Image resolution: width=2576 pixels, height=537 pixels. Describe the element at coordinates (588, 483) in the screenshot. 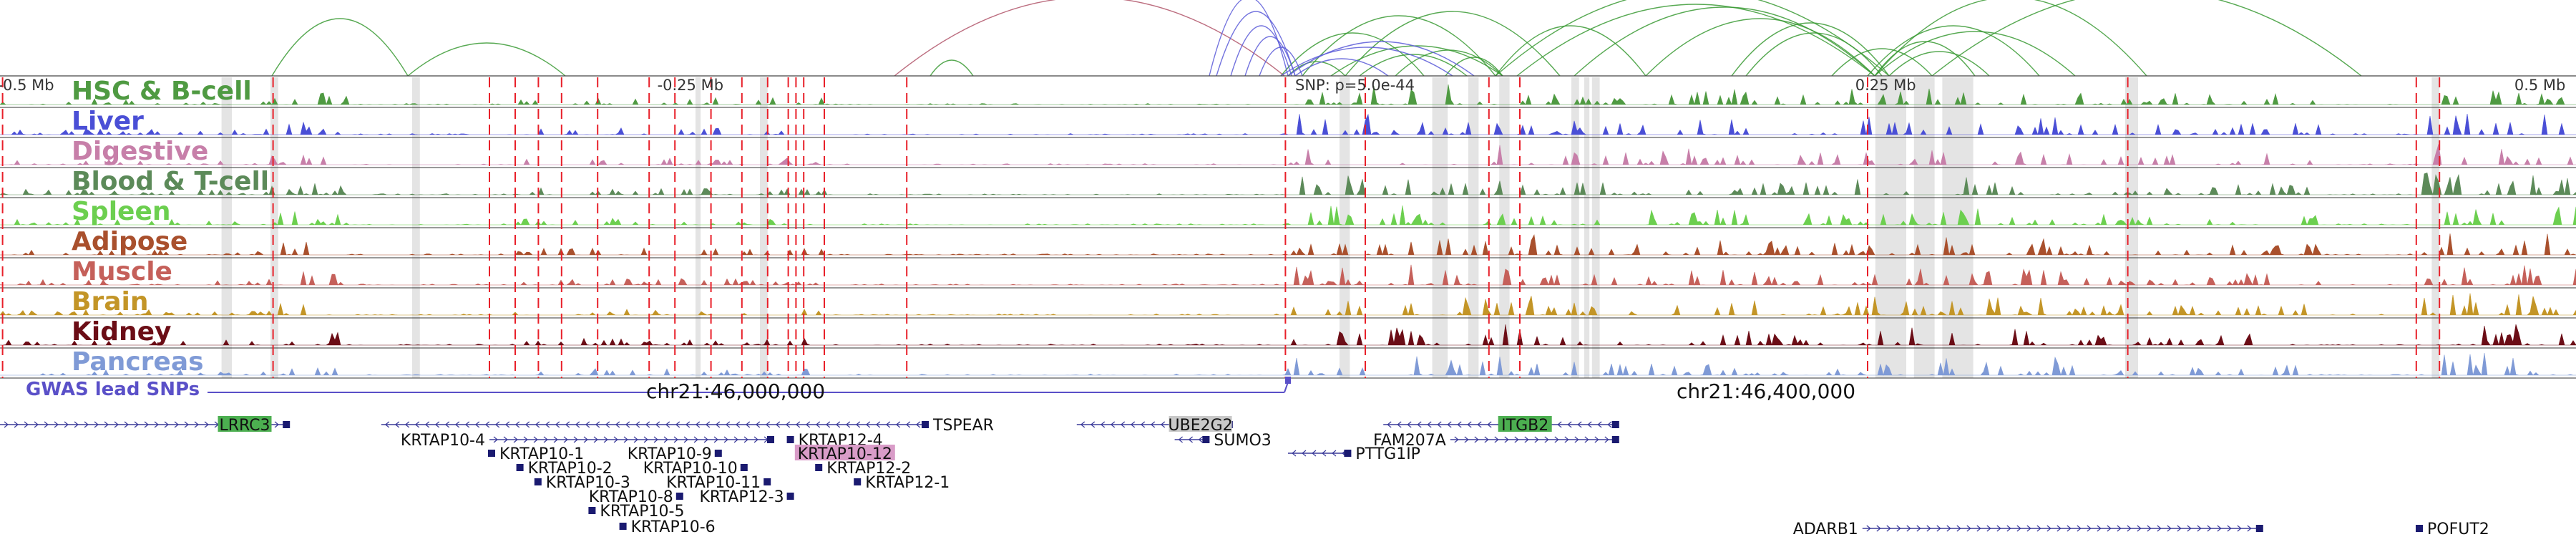

I see `gene-label: KRTAP10-3` at that location.